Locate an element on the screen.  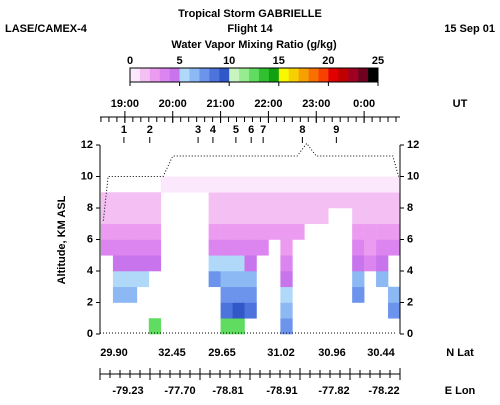
x-tick-label: 23:00 is located at coordinates (316, 104).